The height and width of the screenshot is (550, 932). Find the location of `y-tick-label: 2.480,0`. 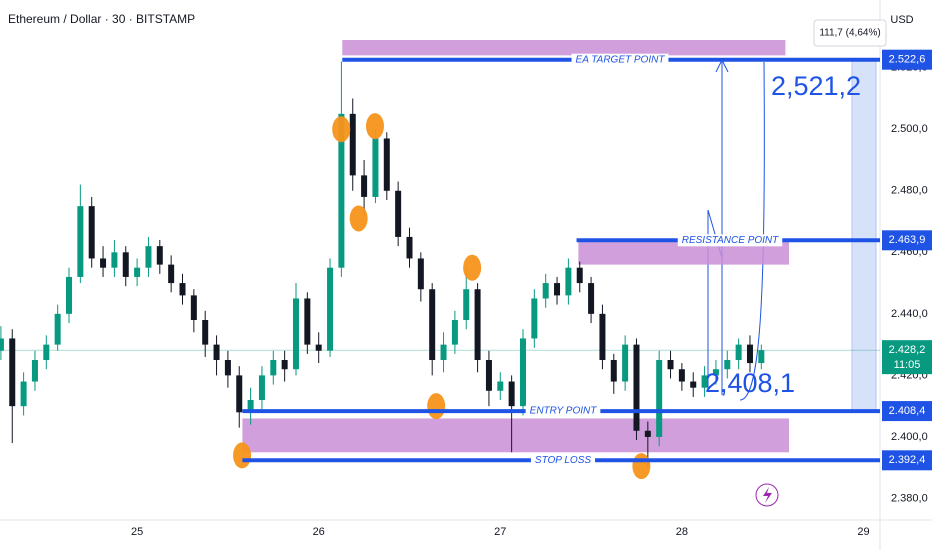

y-tick-label: 2.480,0 is located at coordinates (909, 191).